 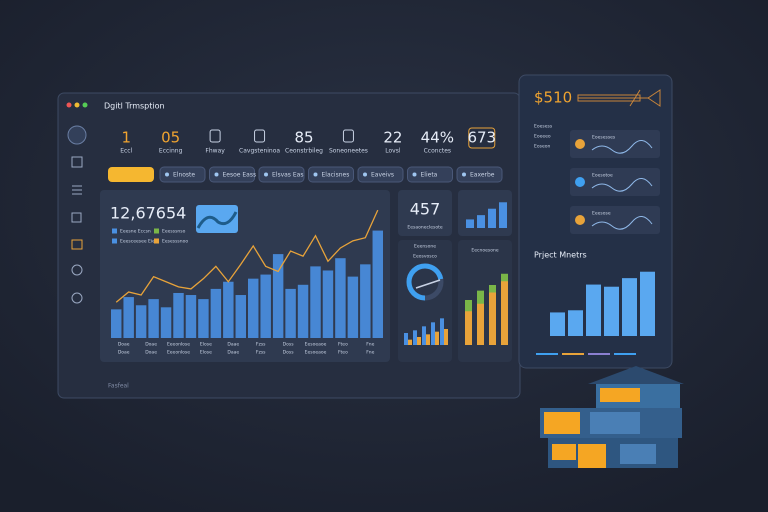 What do you see at coordinates (215, 151) in the screenshot?
I see `stat-label: Fhway` at bounding box center [215, 151].